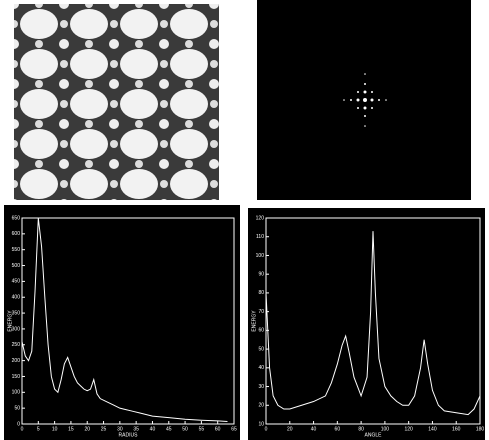 The width and height of the screenshot is (489, 440). What do you see at coordinates (261, 275) in the screenshot?
I see `y-tick-label: 90` at bounding box center [261, 275].